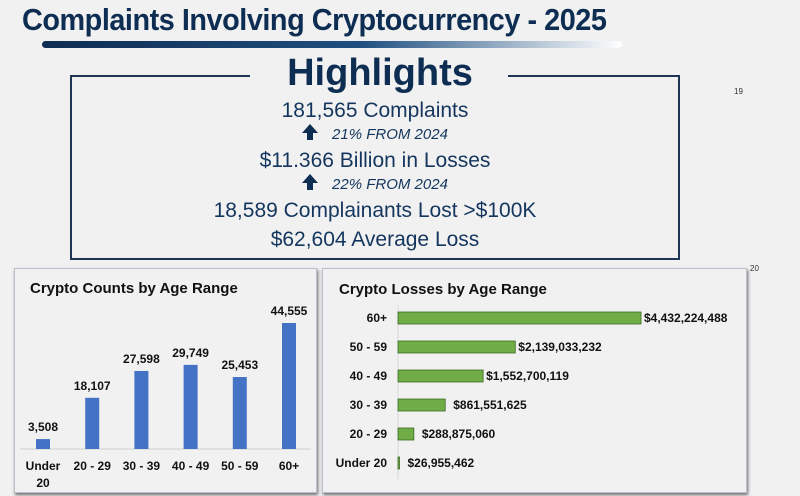 Image resolution: width=800 pixels, height=496 pixels. What do you see at coordinates (362, 463) in the screenshot?
I see `category-label: Under 20` at bounding box center [362, 463].